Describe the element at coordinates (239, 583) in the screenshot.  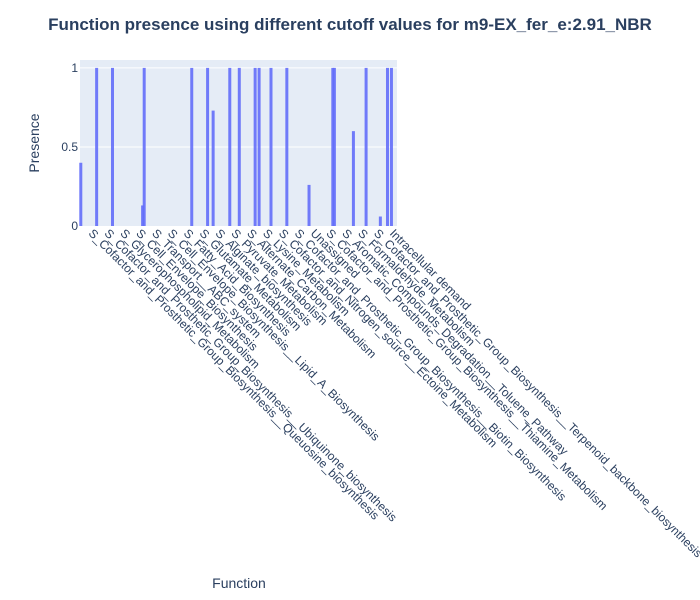
I see `x-axis-title: Function` at that location.